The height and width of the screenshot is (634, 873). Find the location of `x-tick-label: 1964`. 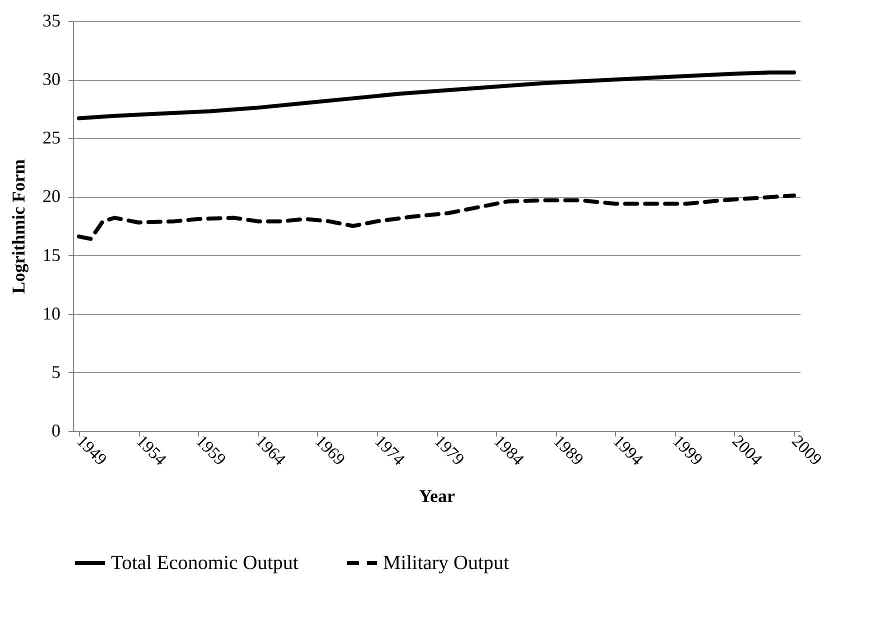

x-tick-label: 1964 is located at coordinates (271, 450).